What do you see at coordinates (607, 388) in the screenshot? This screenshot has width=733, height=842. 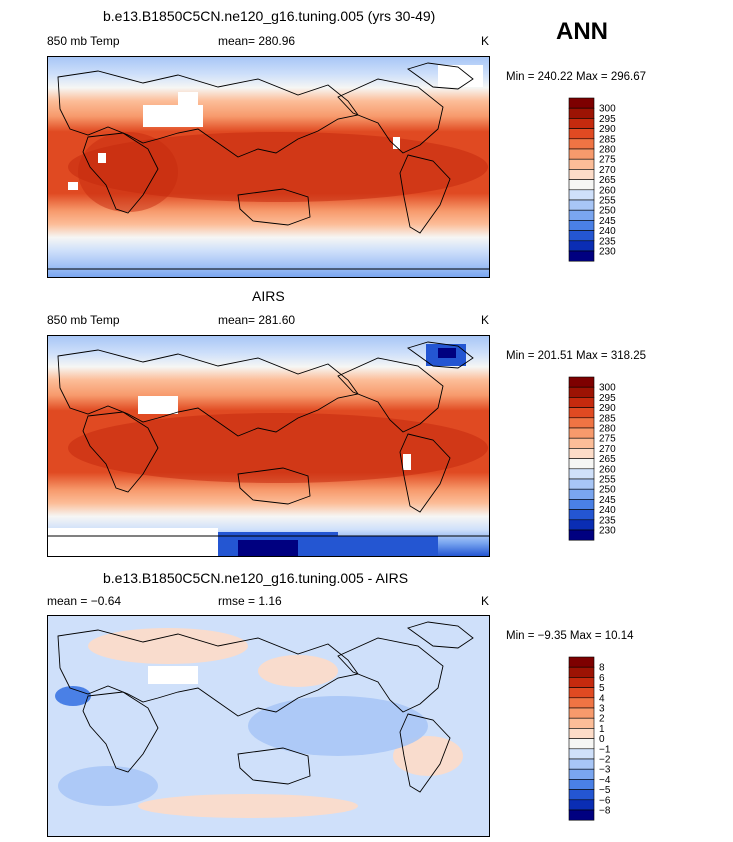 I see `panel2-colorbar-tick-label: 300` at bounding box center [607, 388].